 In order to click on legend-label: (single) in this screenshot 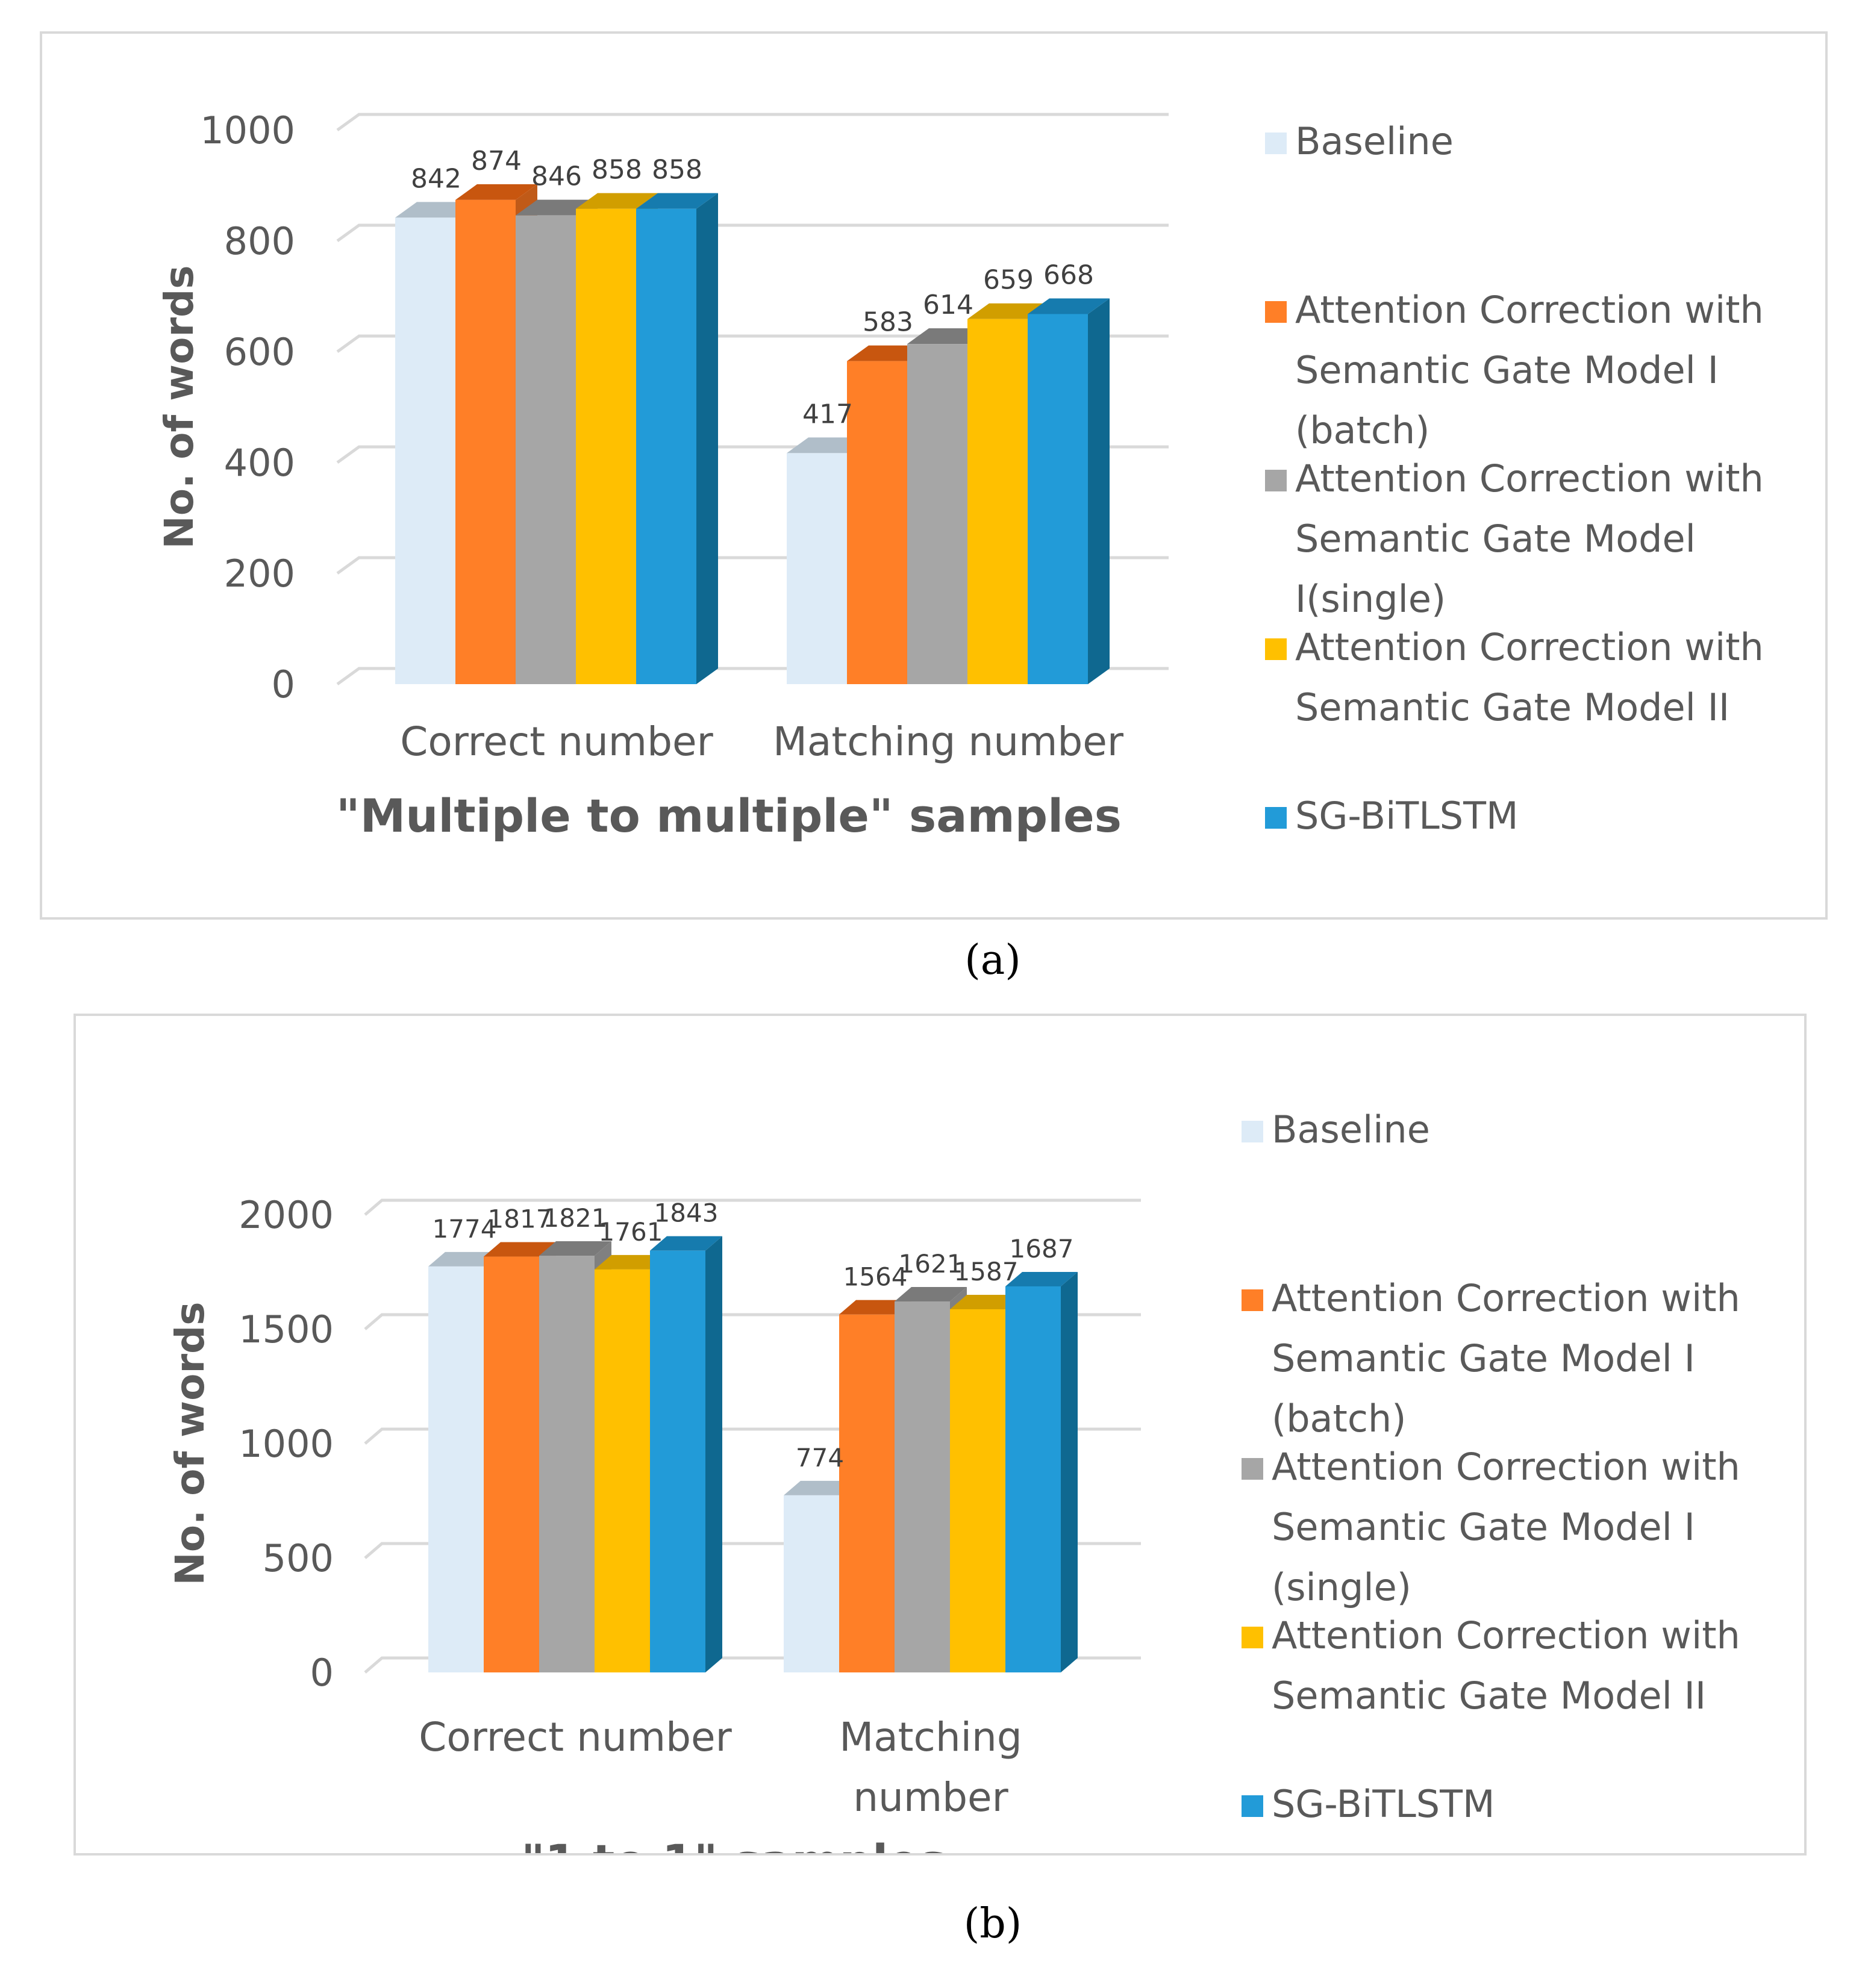, I will do `click(1342, 1587)`.